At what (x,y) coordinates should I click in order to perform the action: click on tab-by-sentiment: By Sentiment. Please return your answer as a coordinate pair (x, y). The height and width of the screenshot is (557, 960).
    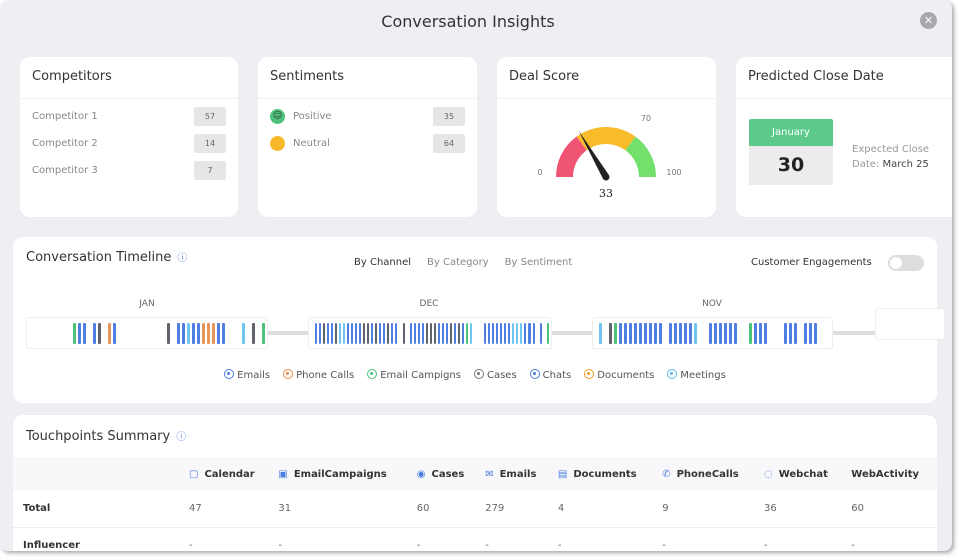
    Looking at the image, I should click on (538, 262).